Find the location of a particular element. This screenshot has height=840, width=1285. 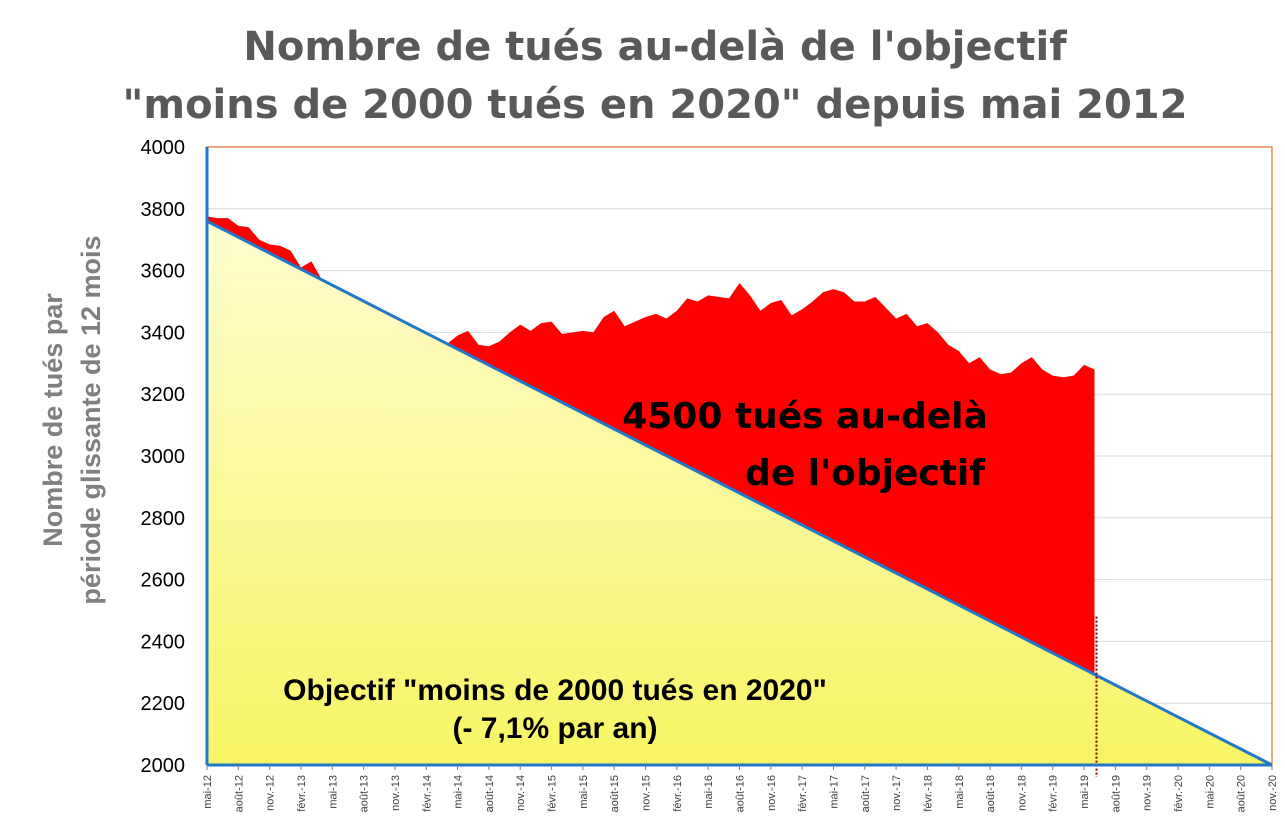

x-tick-label-27: févr.-19 is located at coordinates (1054, 793).